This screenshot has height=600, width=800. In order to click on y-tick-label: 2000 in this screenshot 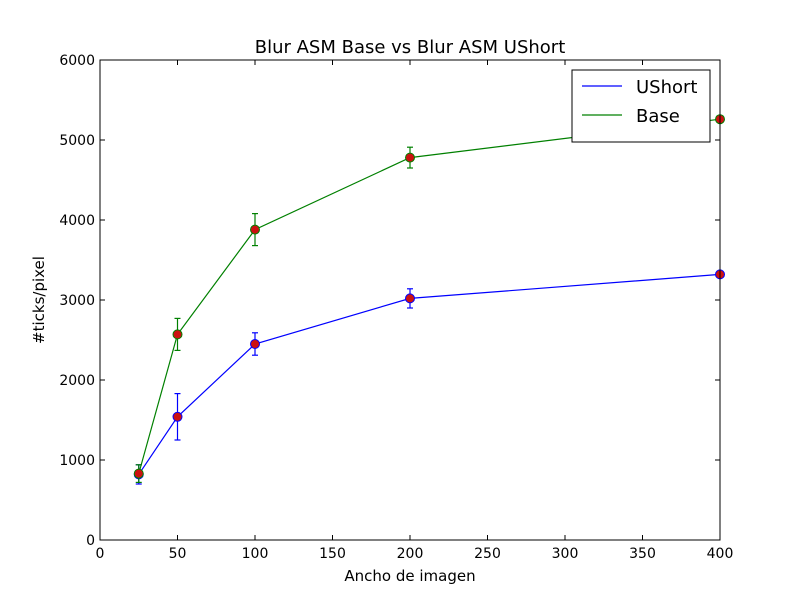, I will do `click(77, 381)`.